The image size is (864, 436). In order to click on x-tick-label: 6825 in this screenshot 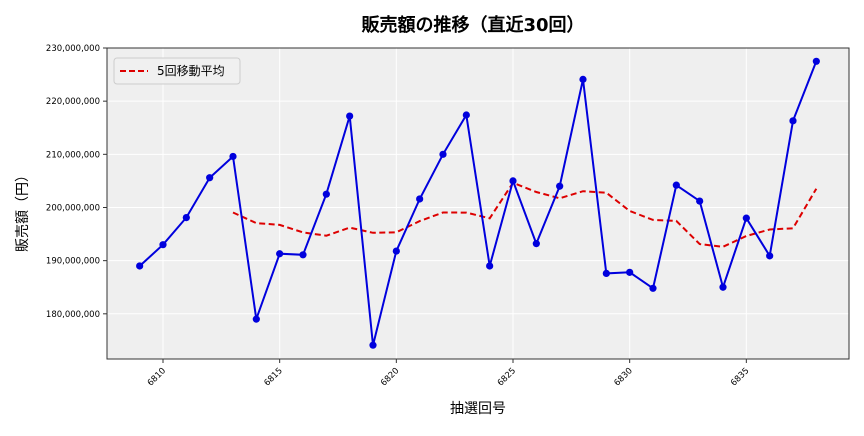, I will do `click(507, 377)`.